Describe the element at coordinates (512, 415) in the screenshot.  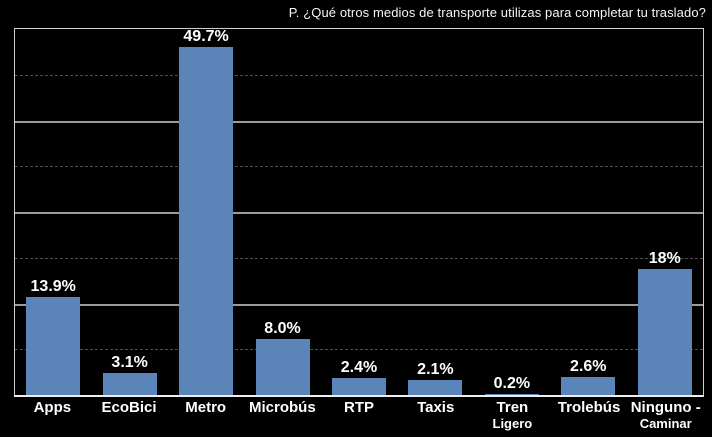
I see `category-label: Tren Ligero` at that location.